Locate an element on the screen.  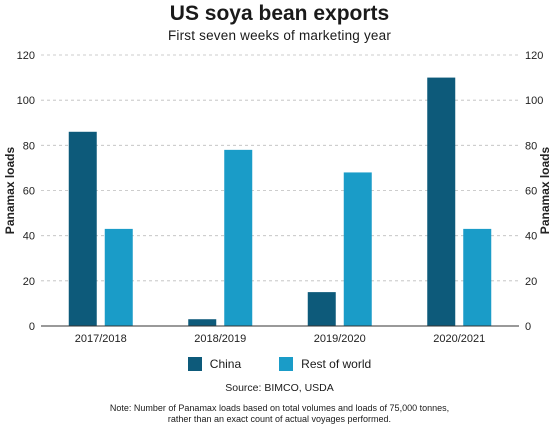
bar-china-2020-2021 is located at coordinates (441, 201).